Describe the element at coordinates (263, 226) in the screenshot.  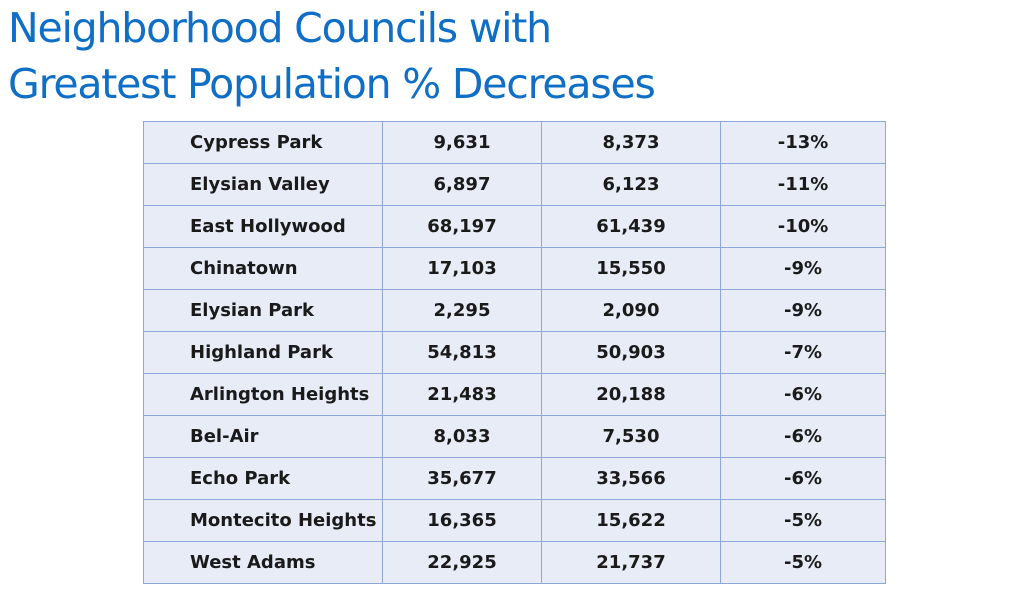
I see `council-name-cell: East Hollywood` at that location.